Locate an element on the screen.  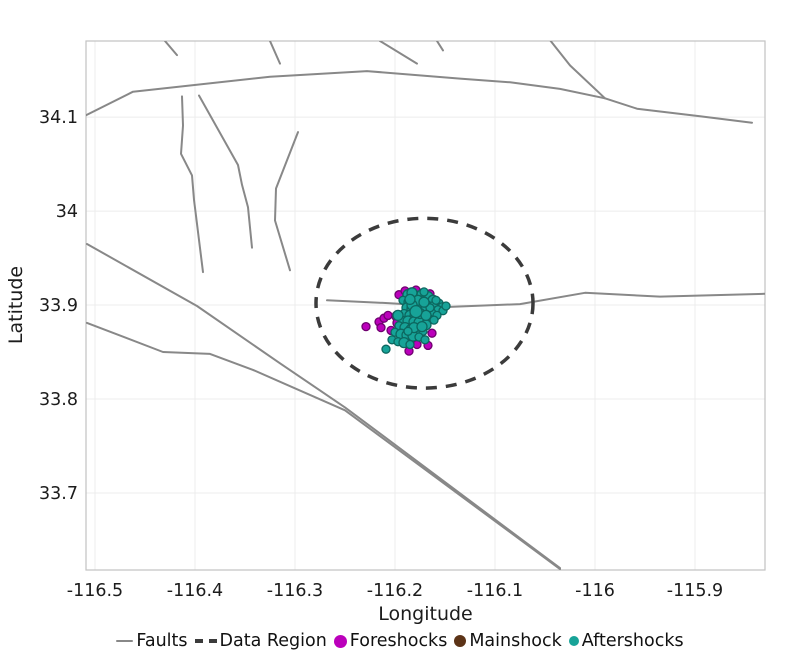
y-tick-label: 33.9 is located at coordinates (58, 306).